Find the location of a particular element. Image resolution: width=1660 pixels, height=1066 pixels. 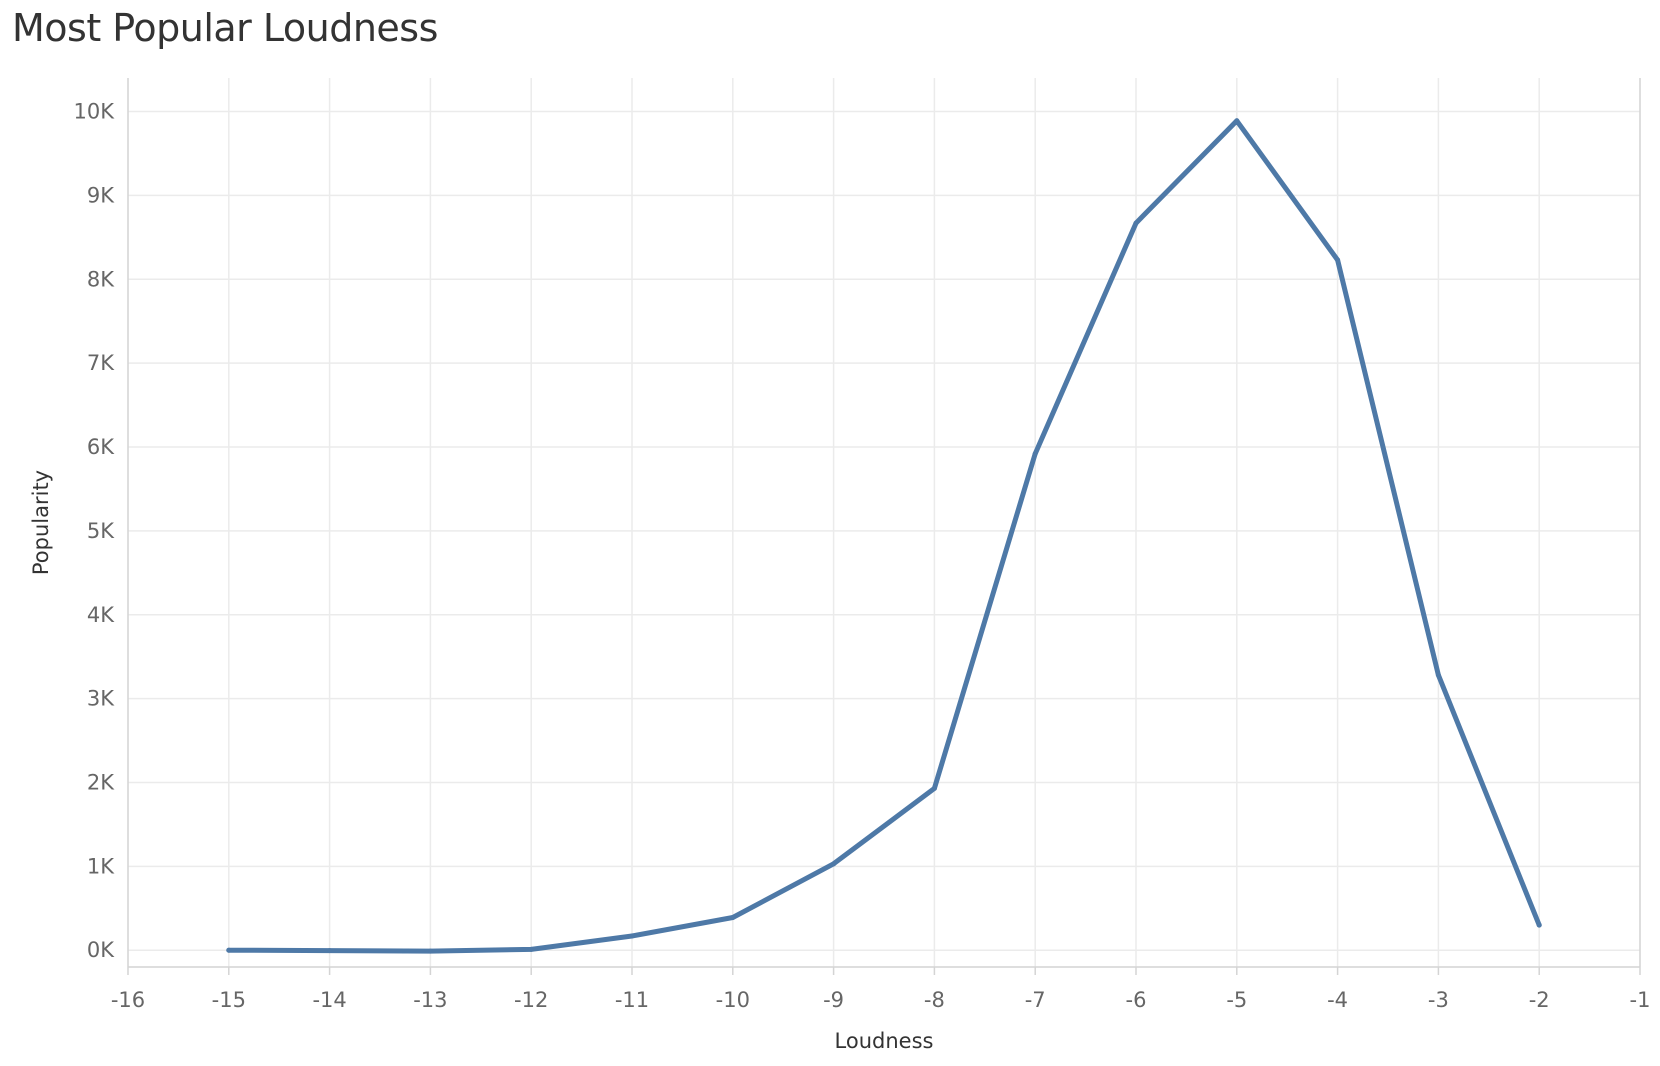

x-tick-label: -7 is located at coordinates (1035, 1000).